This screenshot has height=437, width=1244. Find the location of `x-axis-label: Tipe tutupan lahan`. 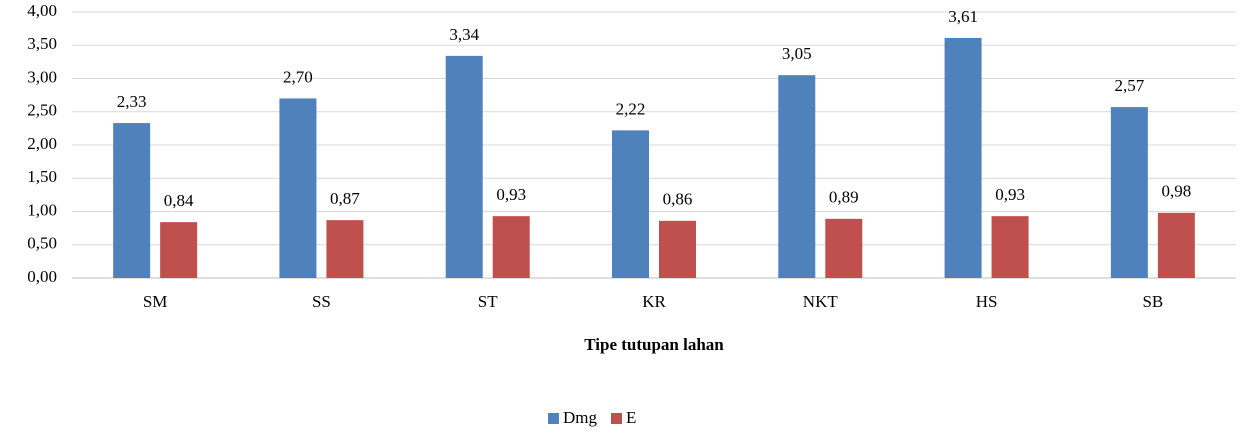

x-axis-label: Tipe tutupan lahan is located at coordinates (654, 344).